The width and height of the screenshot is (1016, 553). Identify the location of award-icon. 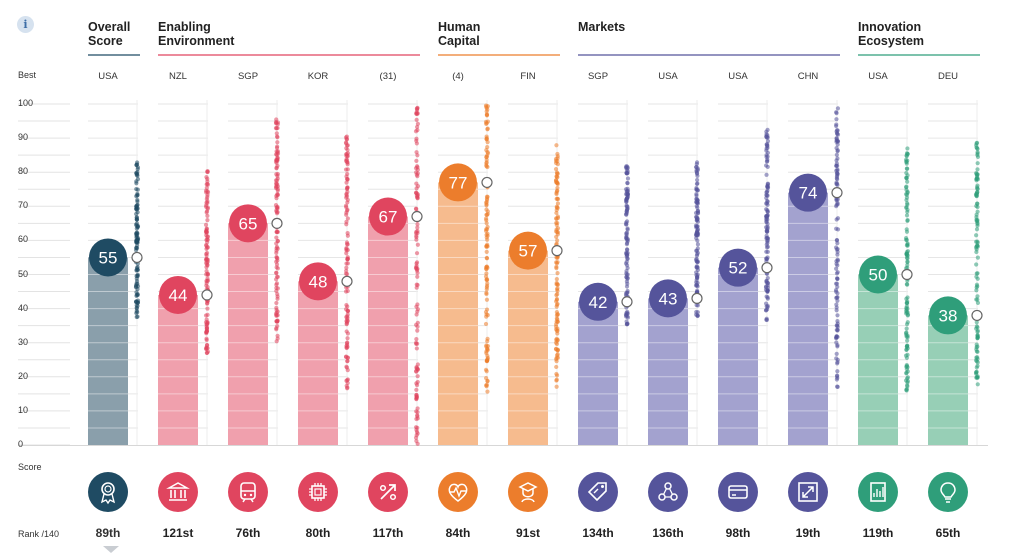
(108, 492).